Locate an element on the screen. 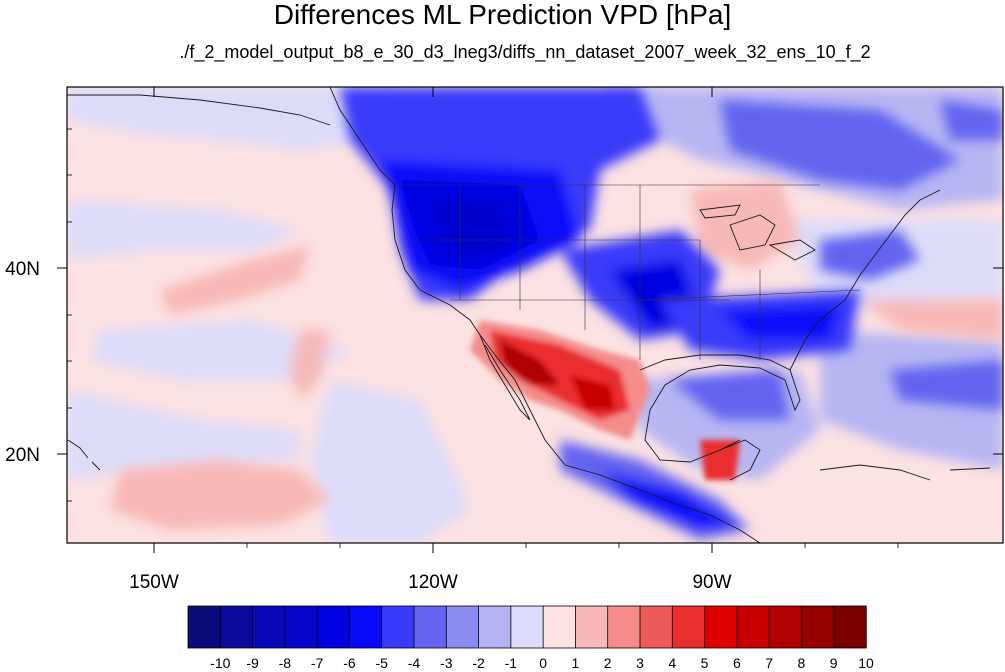 The image size is (1005, 672). lat-tick-label: 20N is located at coordinates (22, 455).